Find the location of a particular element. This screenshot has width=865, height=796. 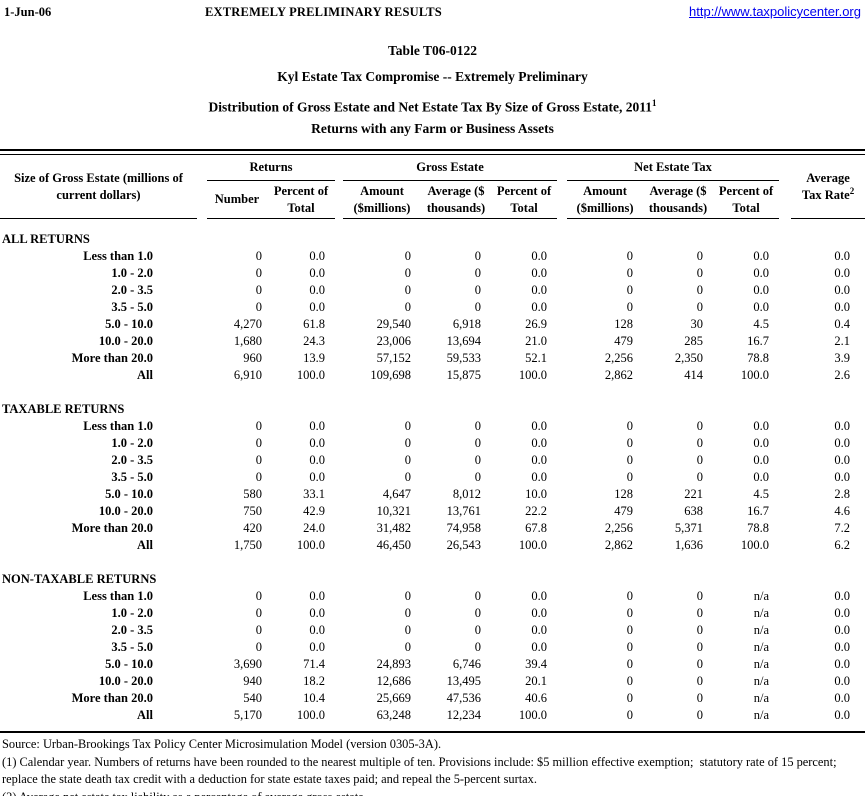

cell-value: 2.1 is located at coordinates (842, 341).